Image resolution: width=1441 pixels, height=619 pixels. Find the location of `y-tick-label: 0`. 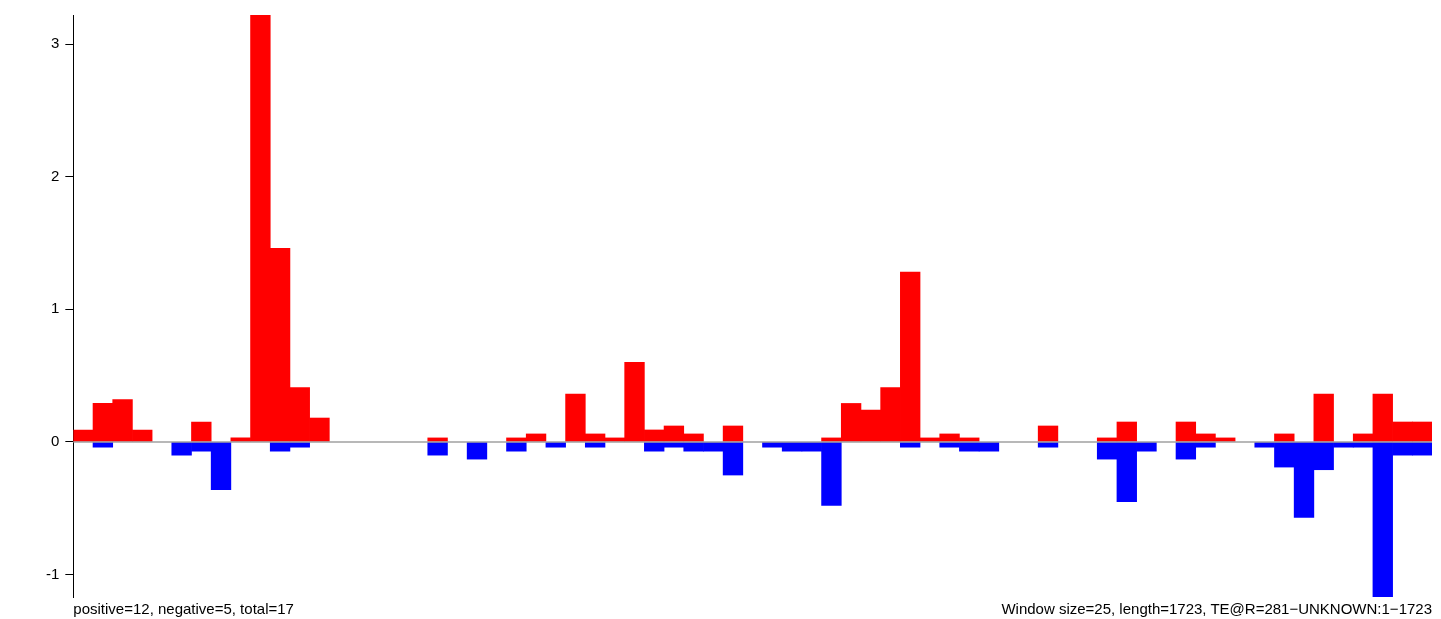

y-tick-label: 0 is located at coordinates (55, 441).